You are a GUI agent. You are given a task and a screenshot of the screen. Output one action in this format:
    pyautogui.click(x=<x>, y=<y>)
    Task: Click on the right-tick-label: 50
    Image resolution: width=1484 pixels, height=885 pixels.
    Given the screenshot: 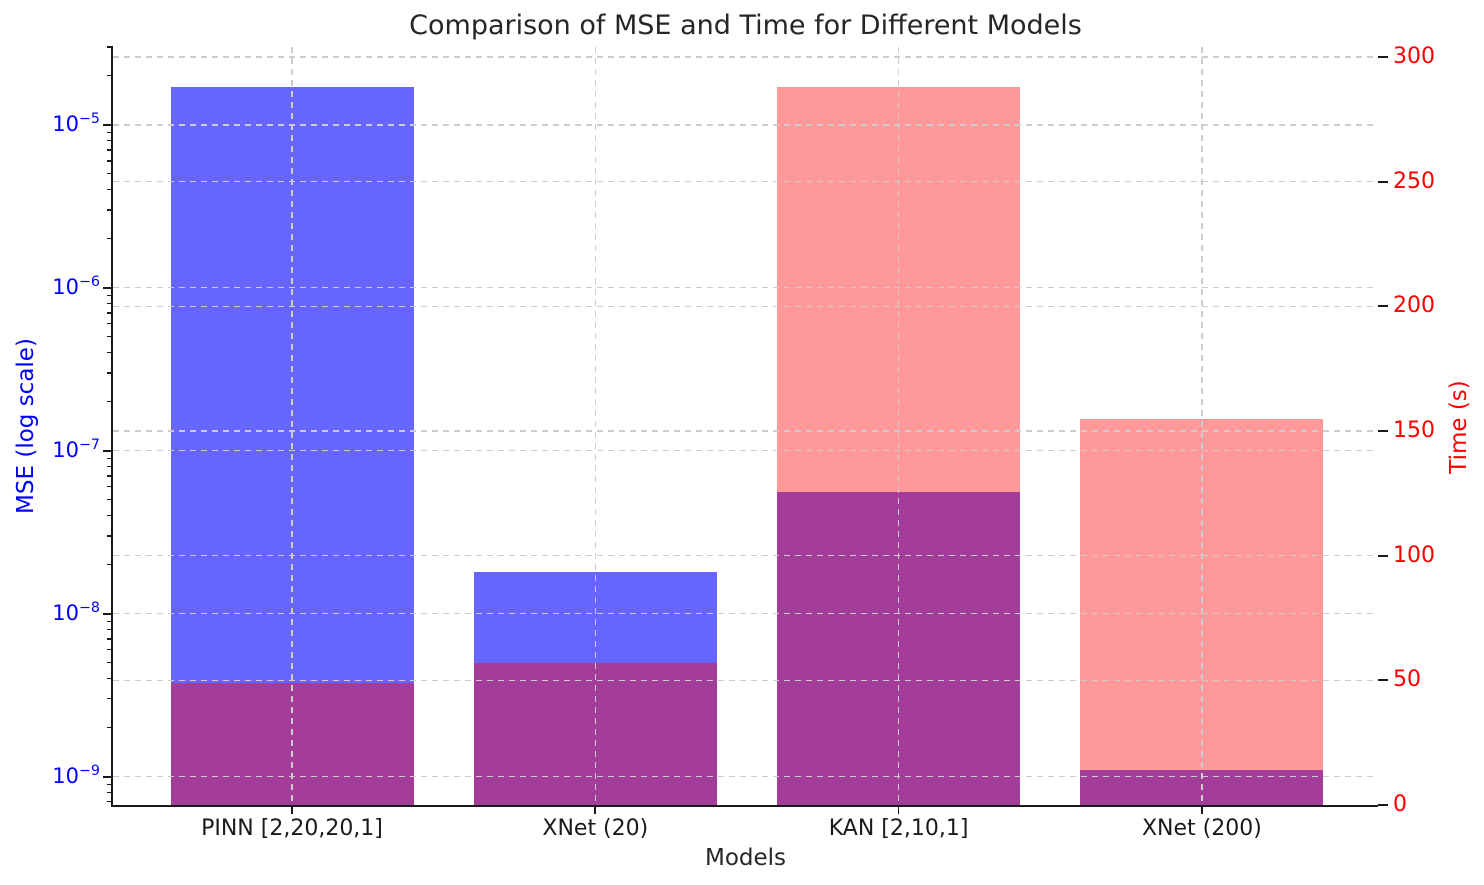 What is the action you would take?
    pyautogui.click(x=1407, y=680)
    